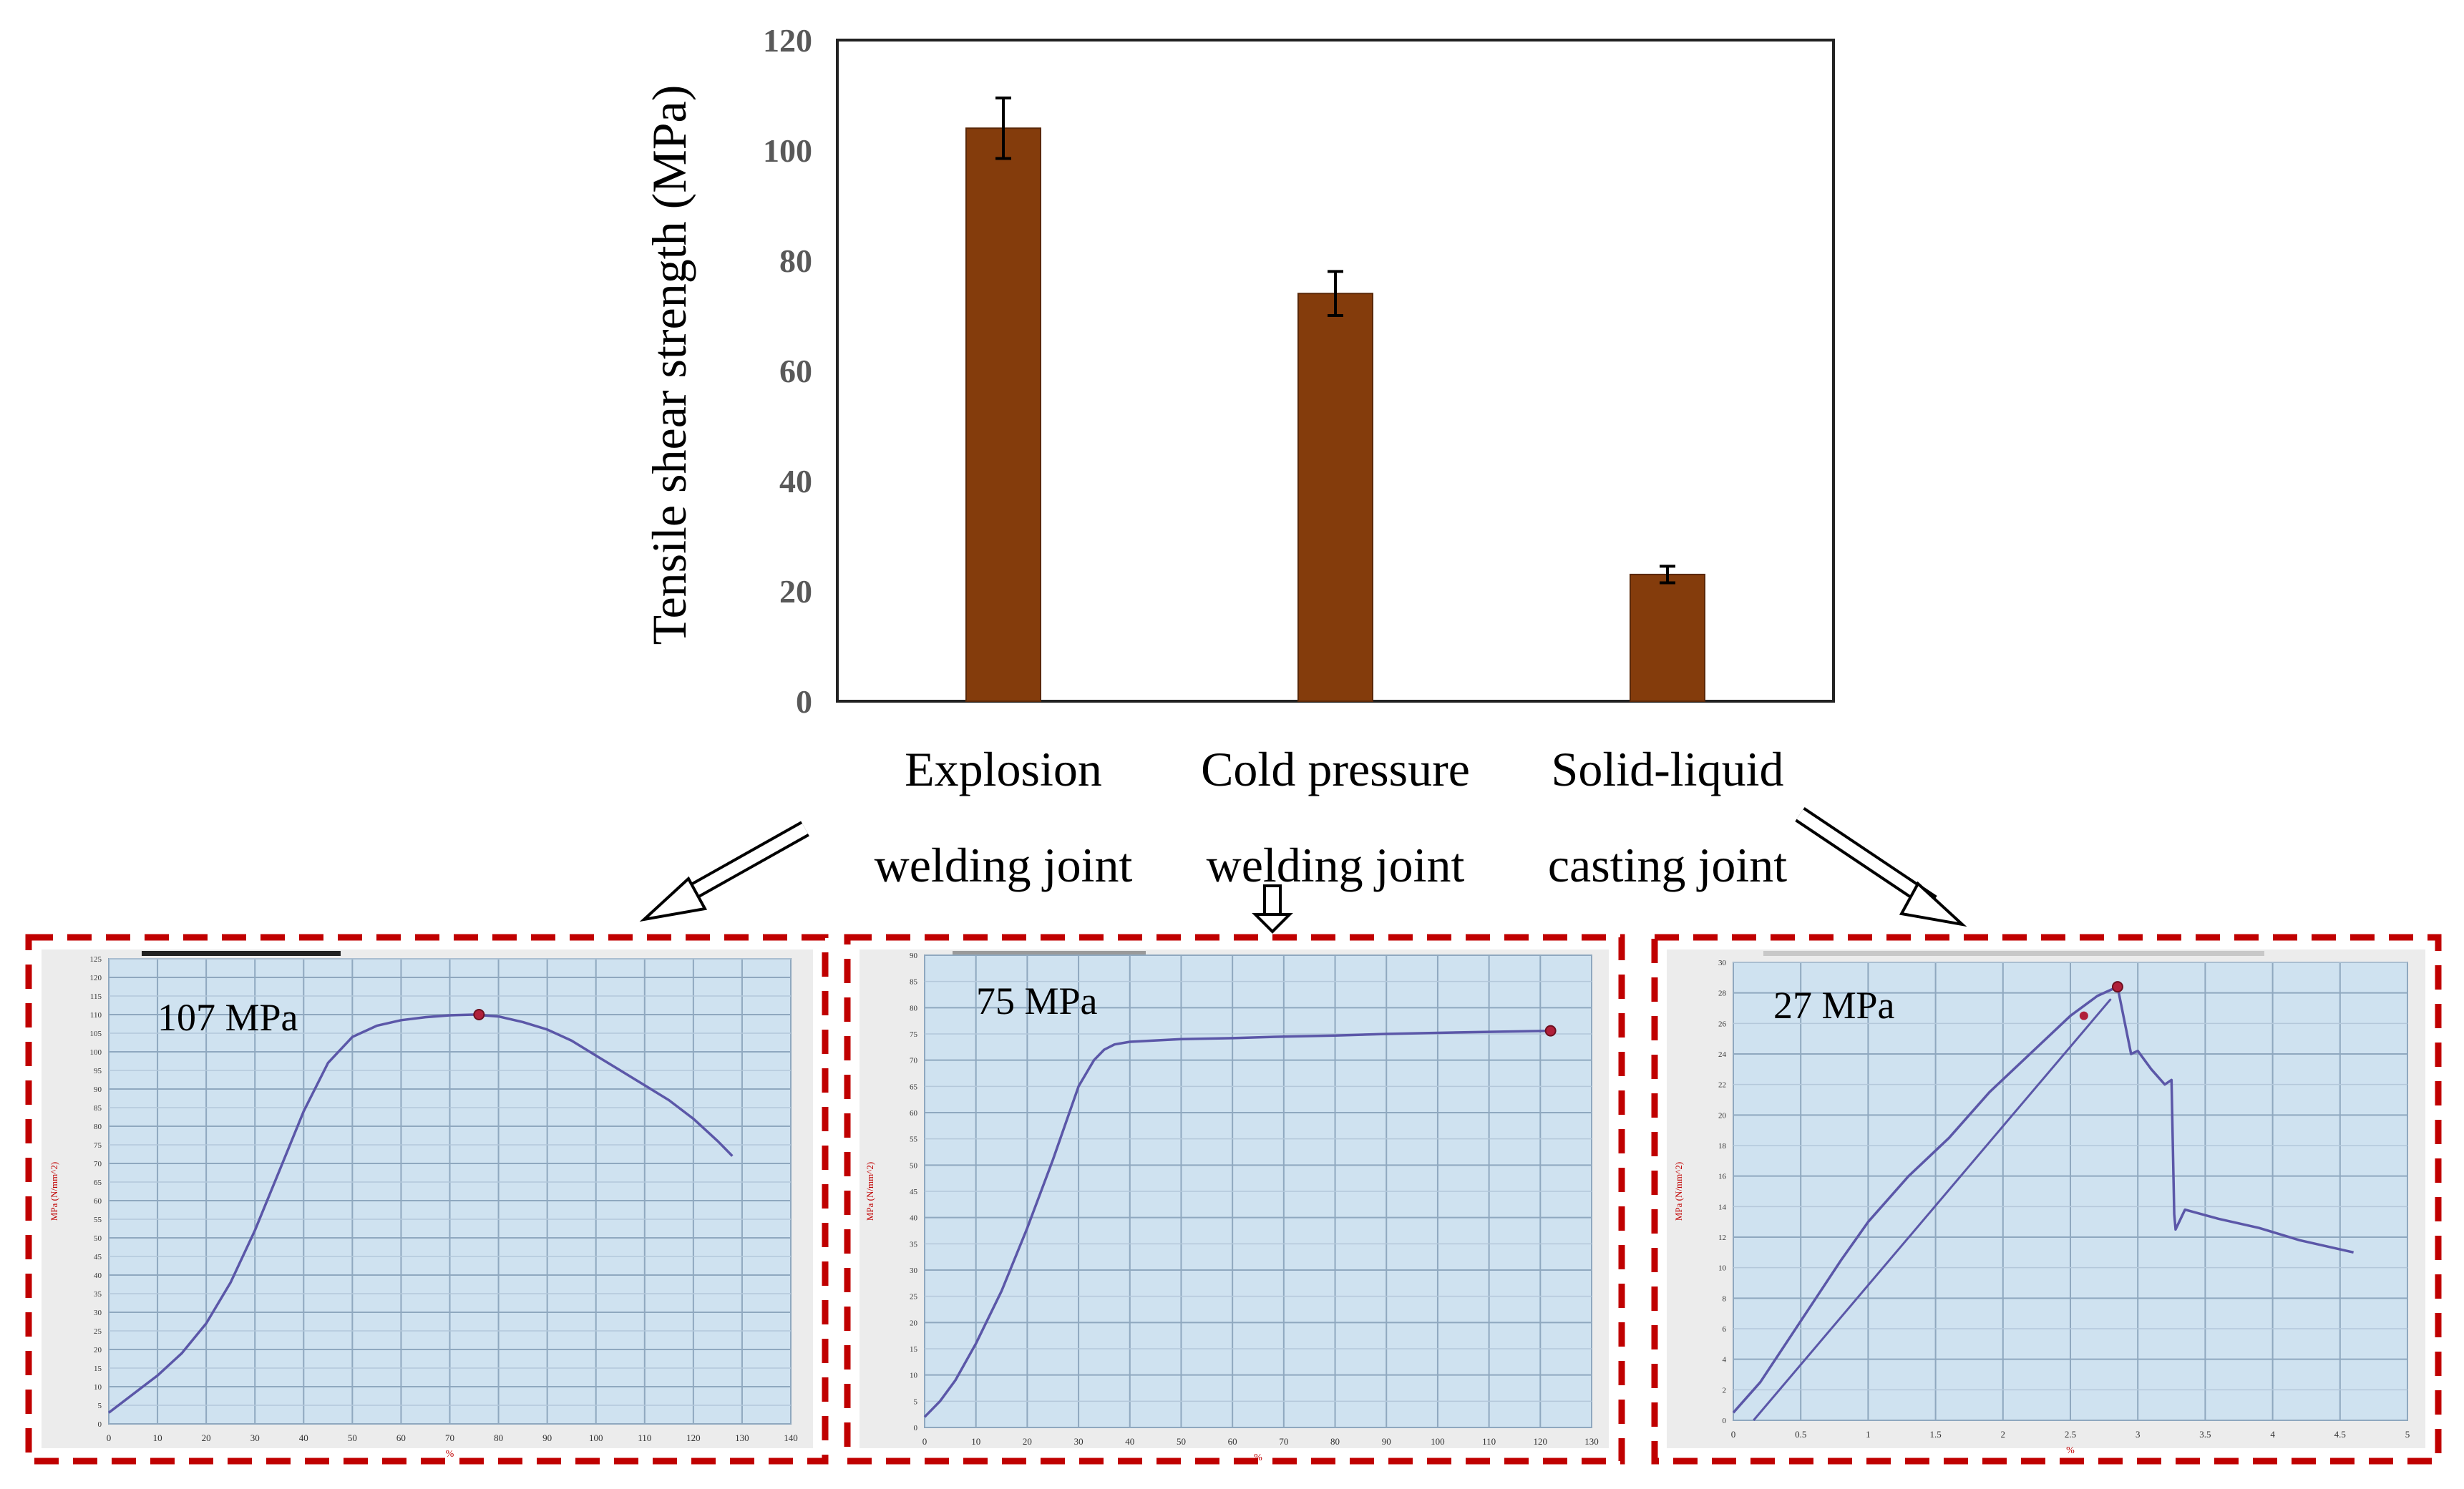 The image size is (2464, 1489). What do you see at coordinates (791, 1438) in the screenshot?
I see `x-tick-label: 140` at bounding box center [791, 1438].